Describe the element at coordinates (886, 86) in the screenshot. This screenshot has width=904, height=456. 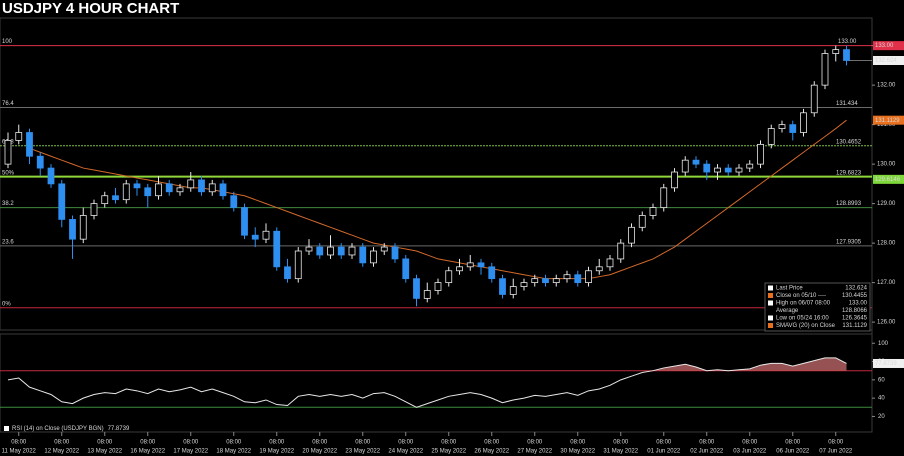
I see `y-tick-label: 132.00` at that location.